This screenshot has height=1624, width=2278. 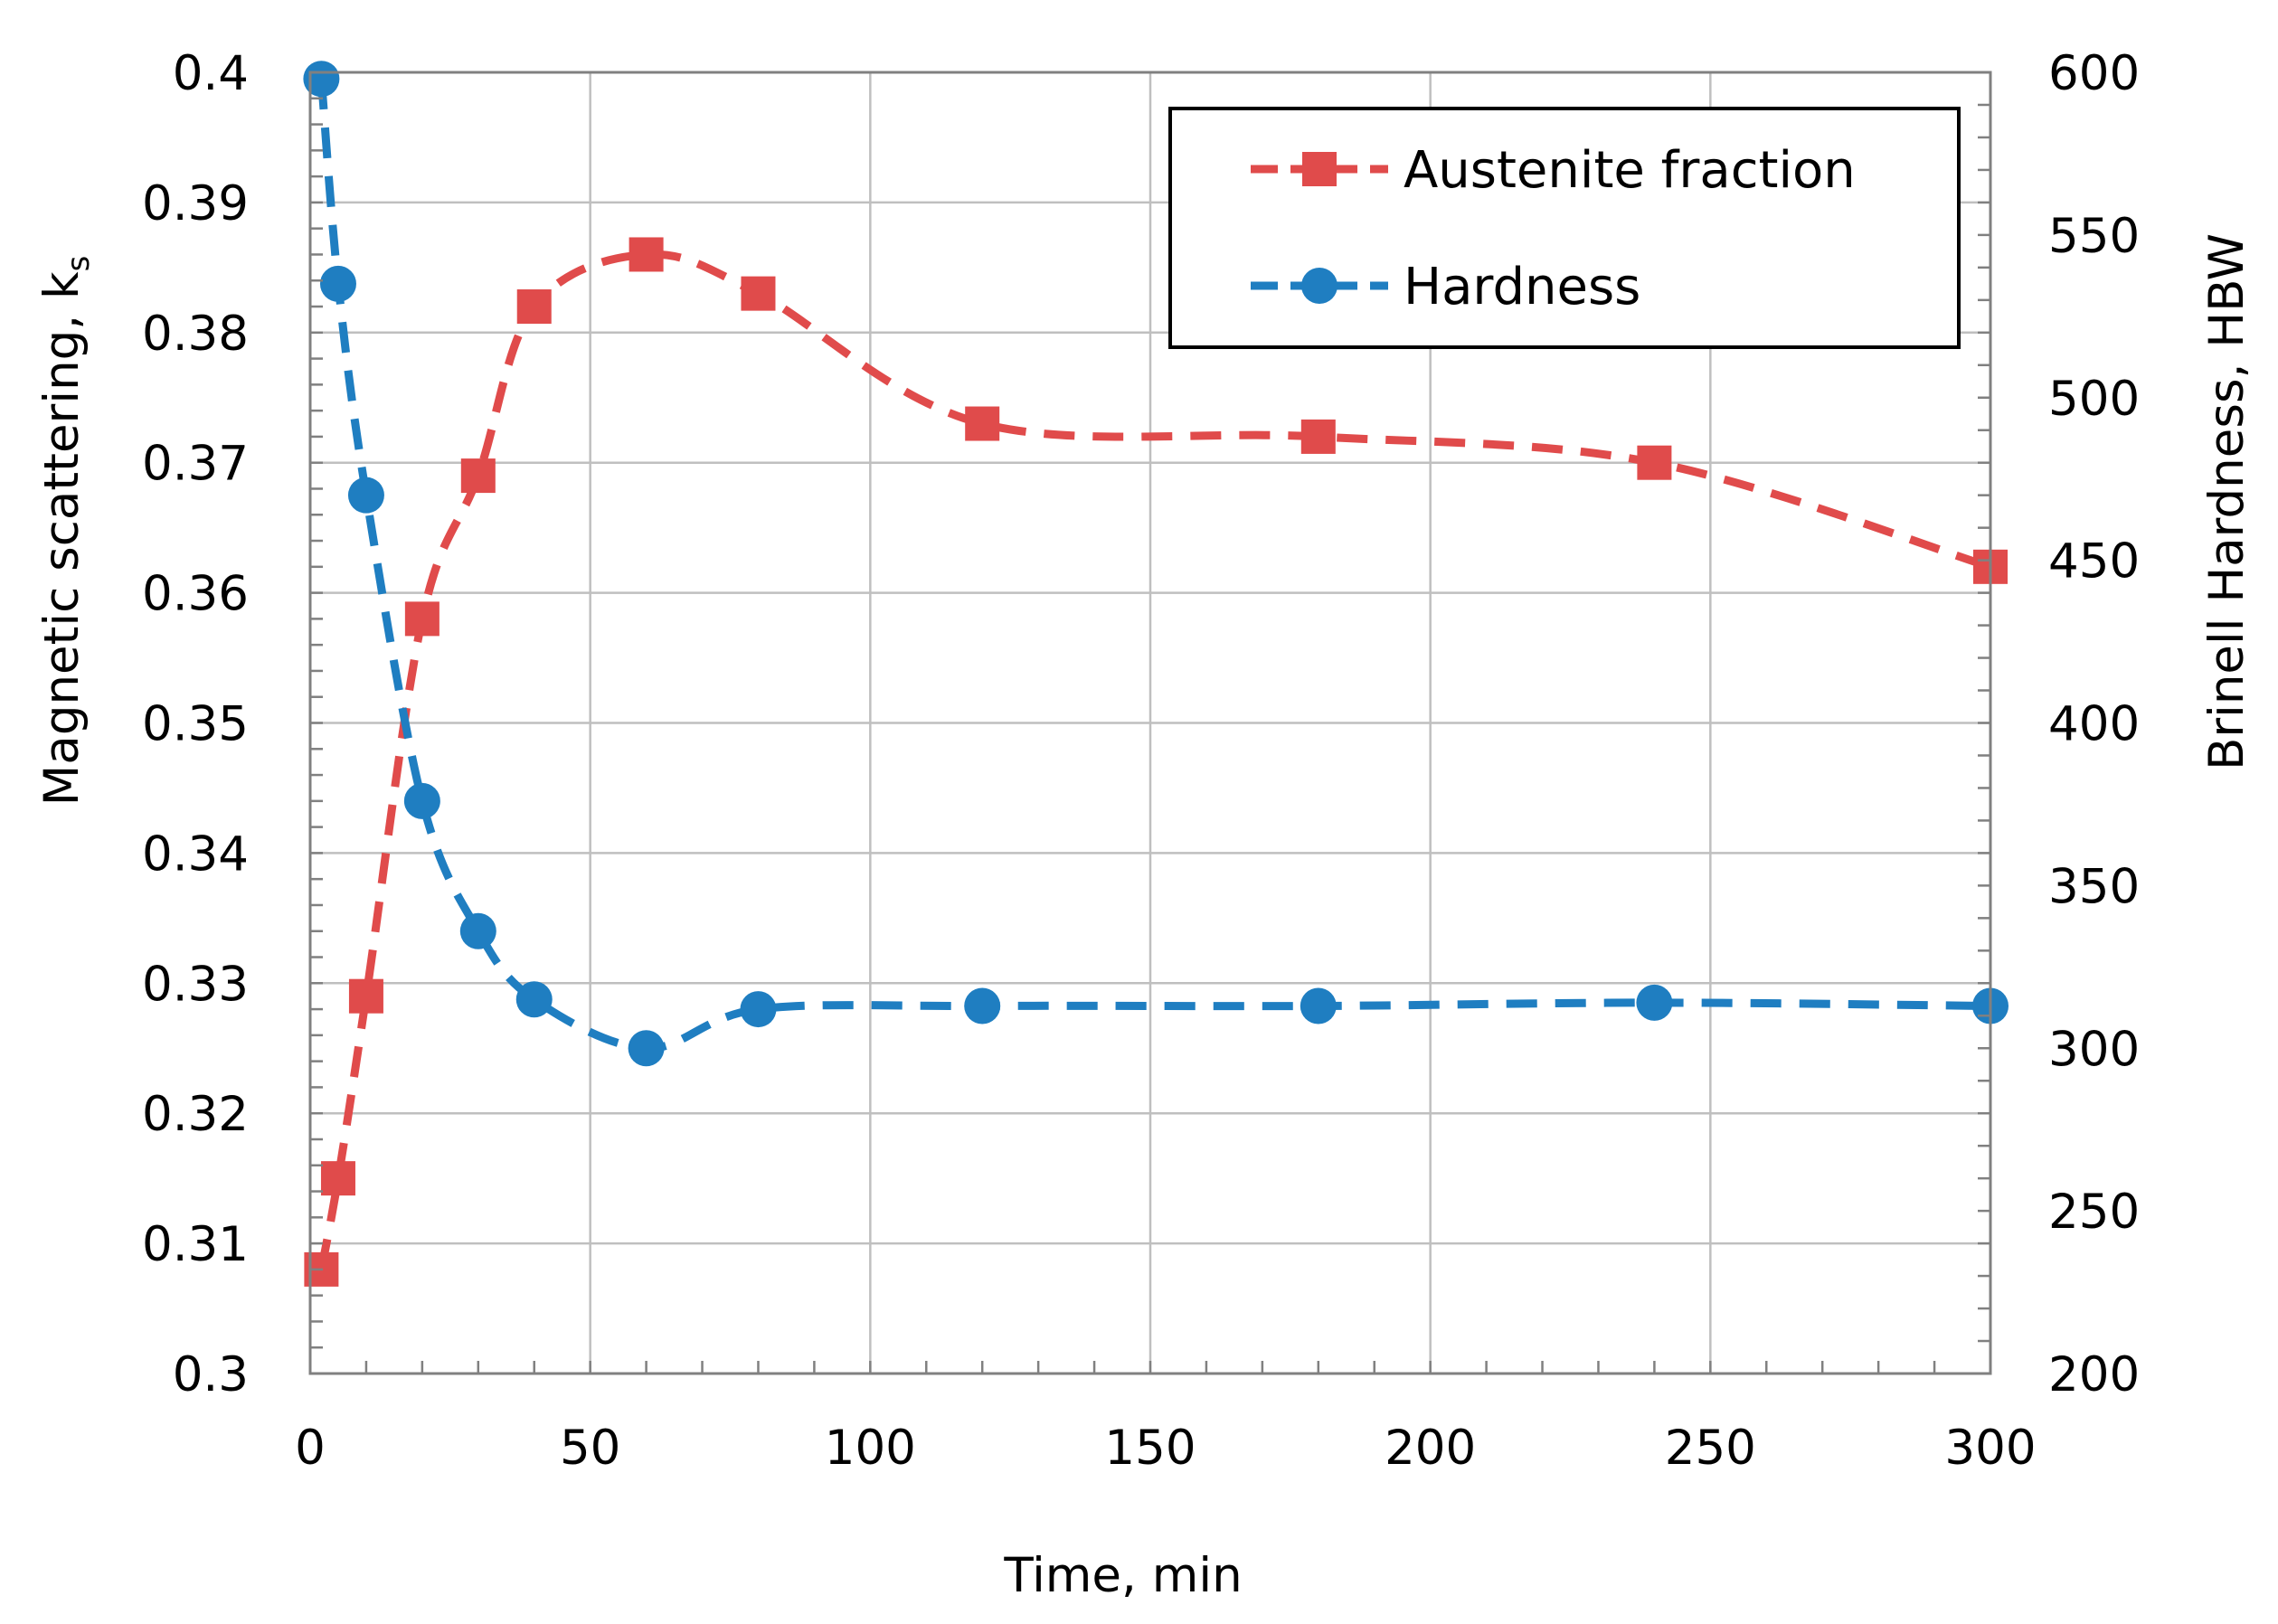 I want to click on y-tick-label: 0.31, so click(x=195, y=1244).